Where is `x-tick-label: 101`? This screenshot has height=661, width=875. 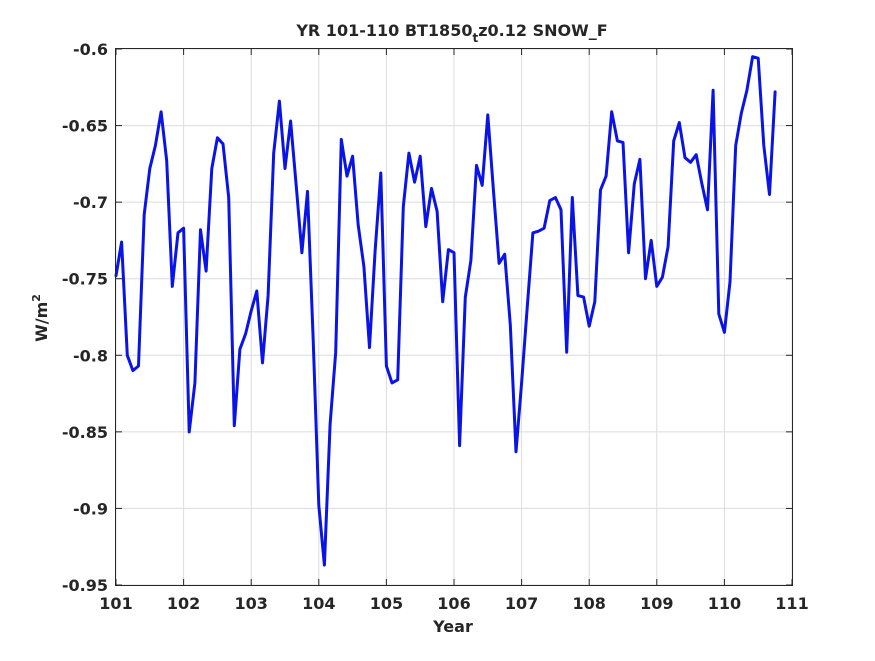
x-tick-label: 101 is located at coordinates (115, 603).